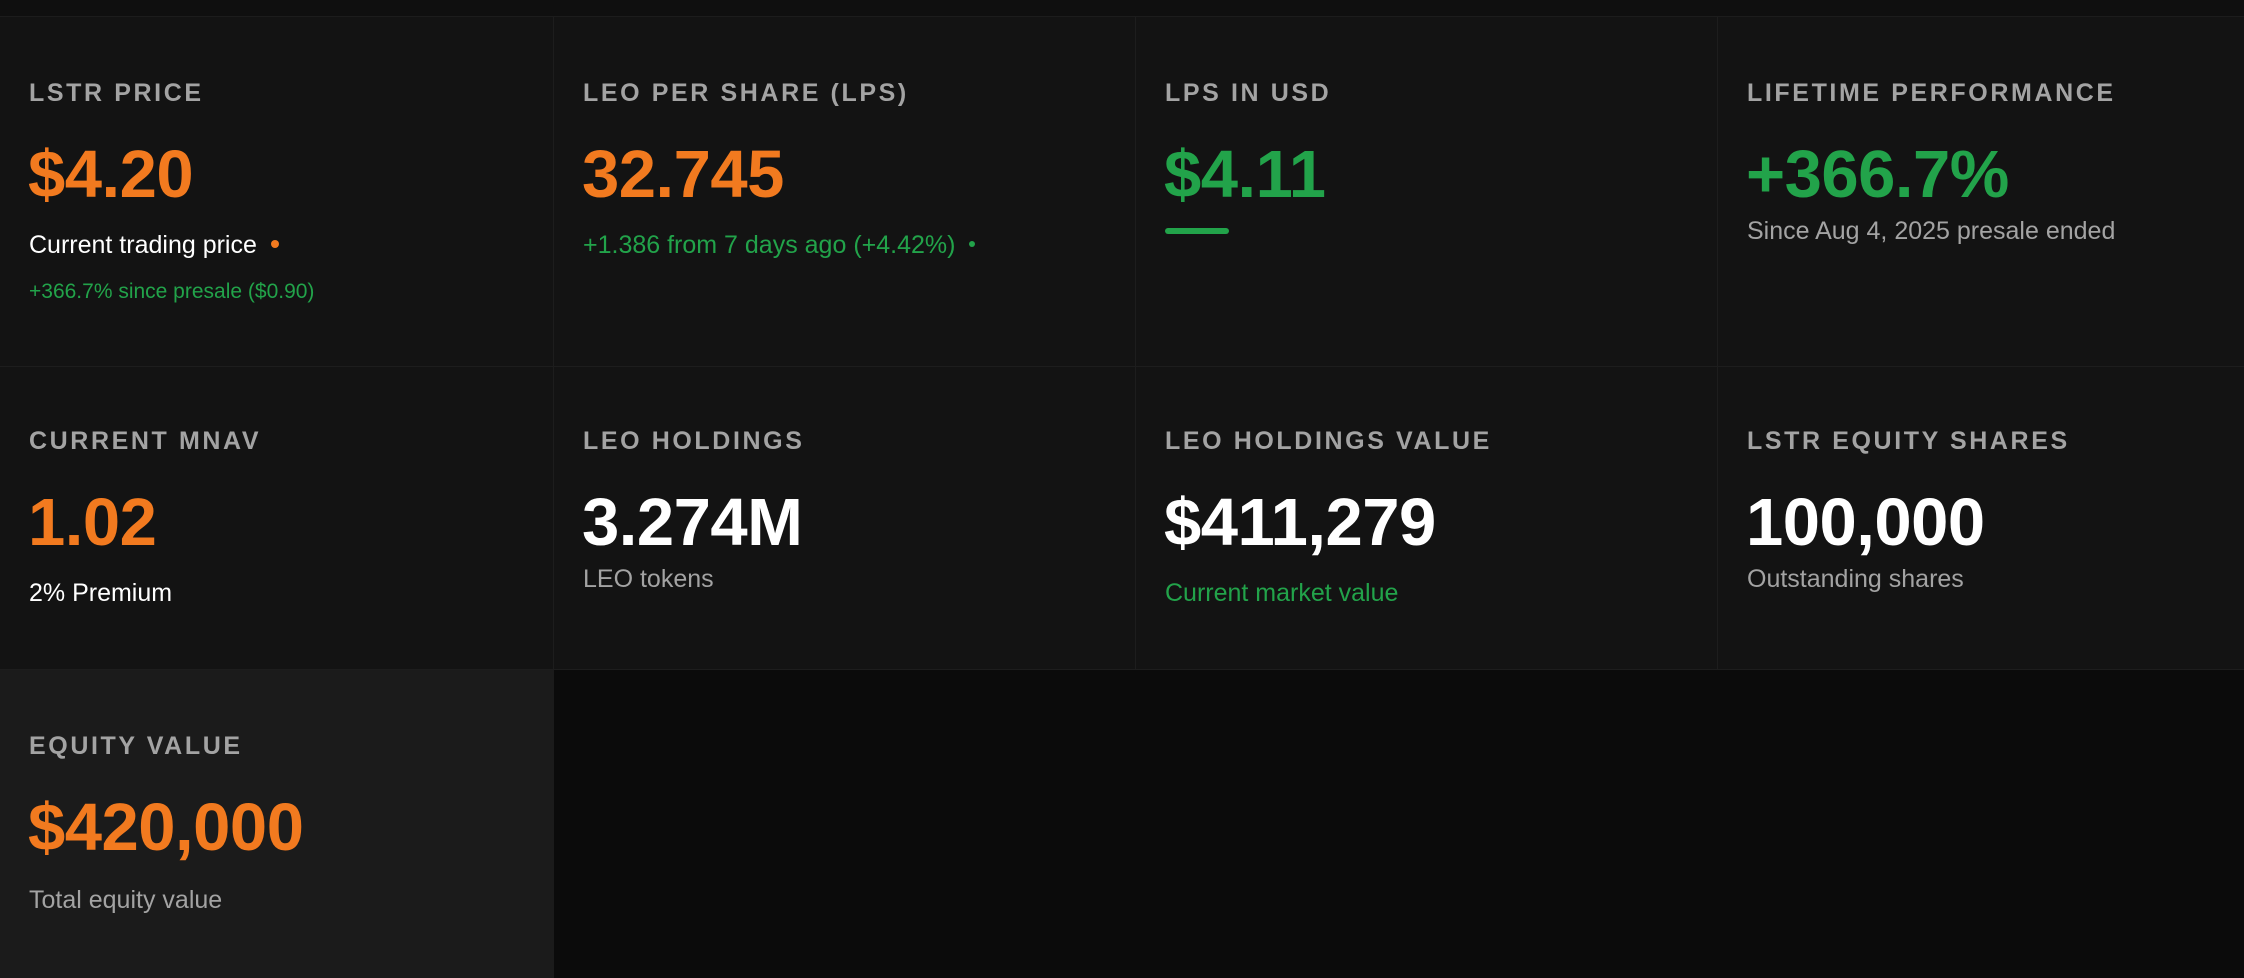 The height and width of the screenshot is (978, 2244). I want to click on top-bar, so click(1122, 8).